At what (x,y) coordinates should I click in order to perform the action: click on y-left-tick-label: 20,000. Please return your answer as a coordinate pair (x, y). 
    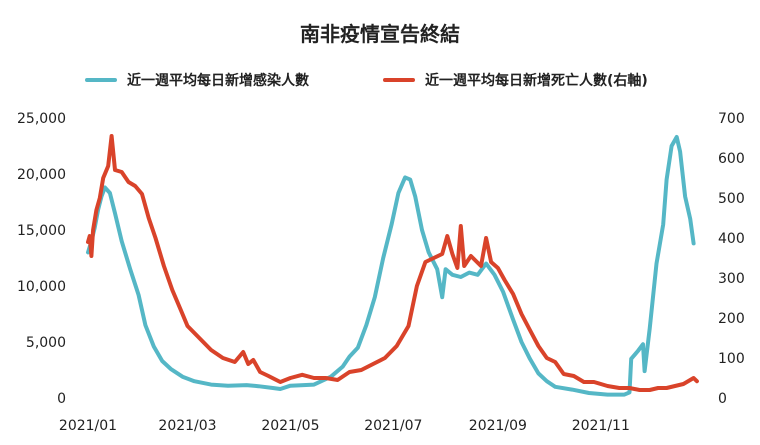
    Looking at the image, I should click on (41, 175).